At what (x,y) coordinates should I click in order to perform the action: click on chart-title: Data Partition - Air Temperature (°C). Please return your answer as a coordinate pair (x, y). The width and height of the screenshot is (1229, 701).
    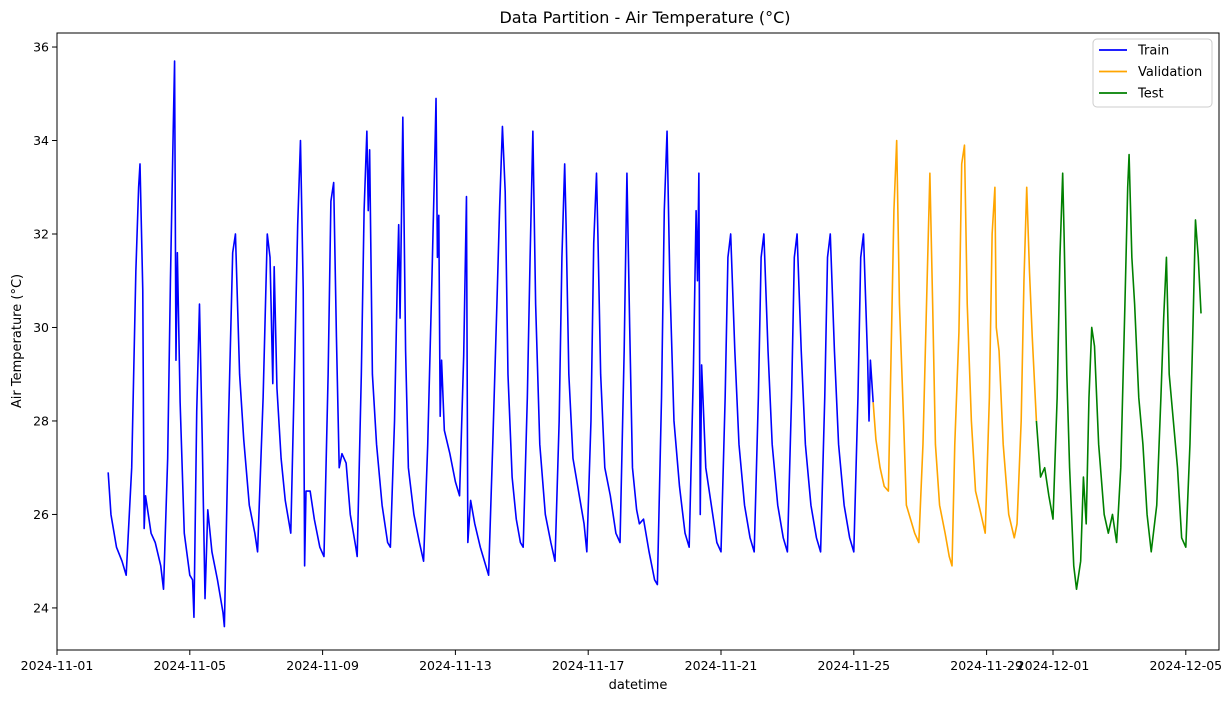
    Looking at the image, I should click on (644, 17).